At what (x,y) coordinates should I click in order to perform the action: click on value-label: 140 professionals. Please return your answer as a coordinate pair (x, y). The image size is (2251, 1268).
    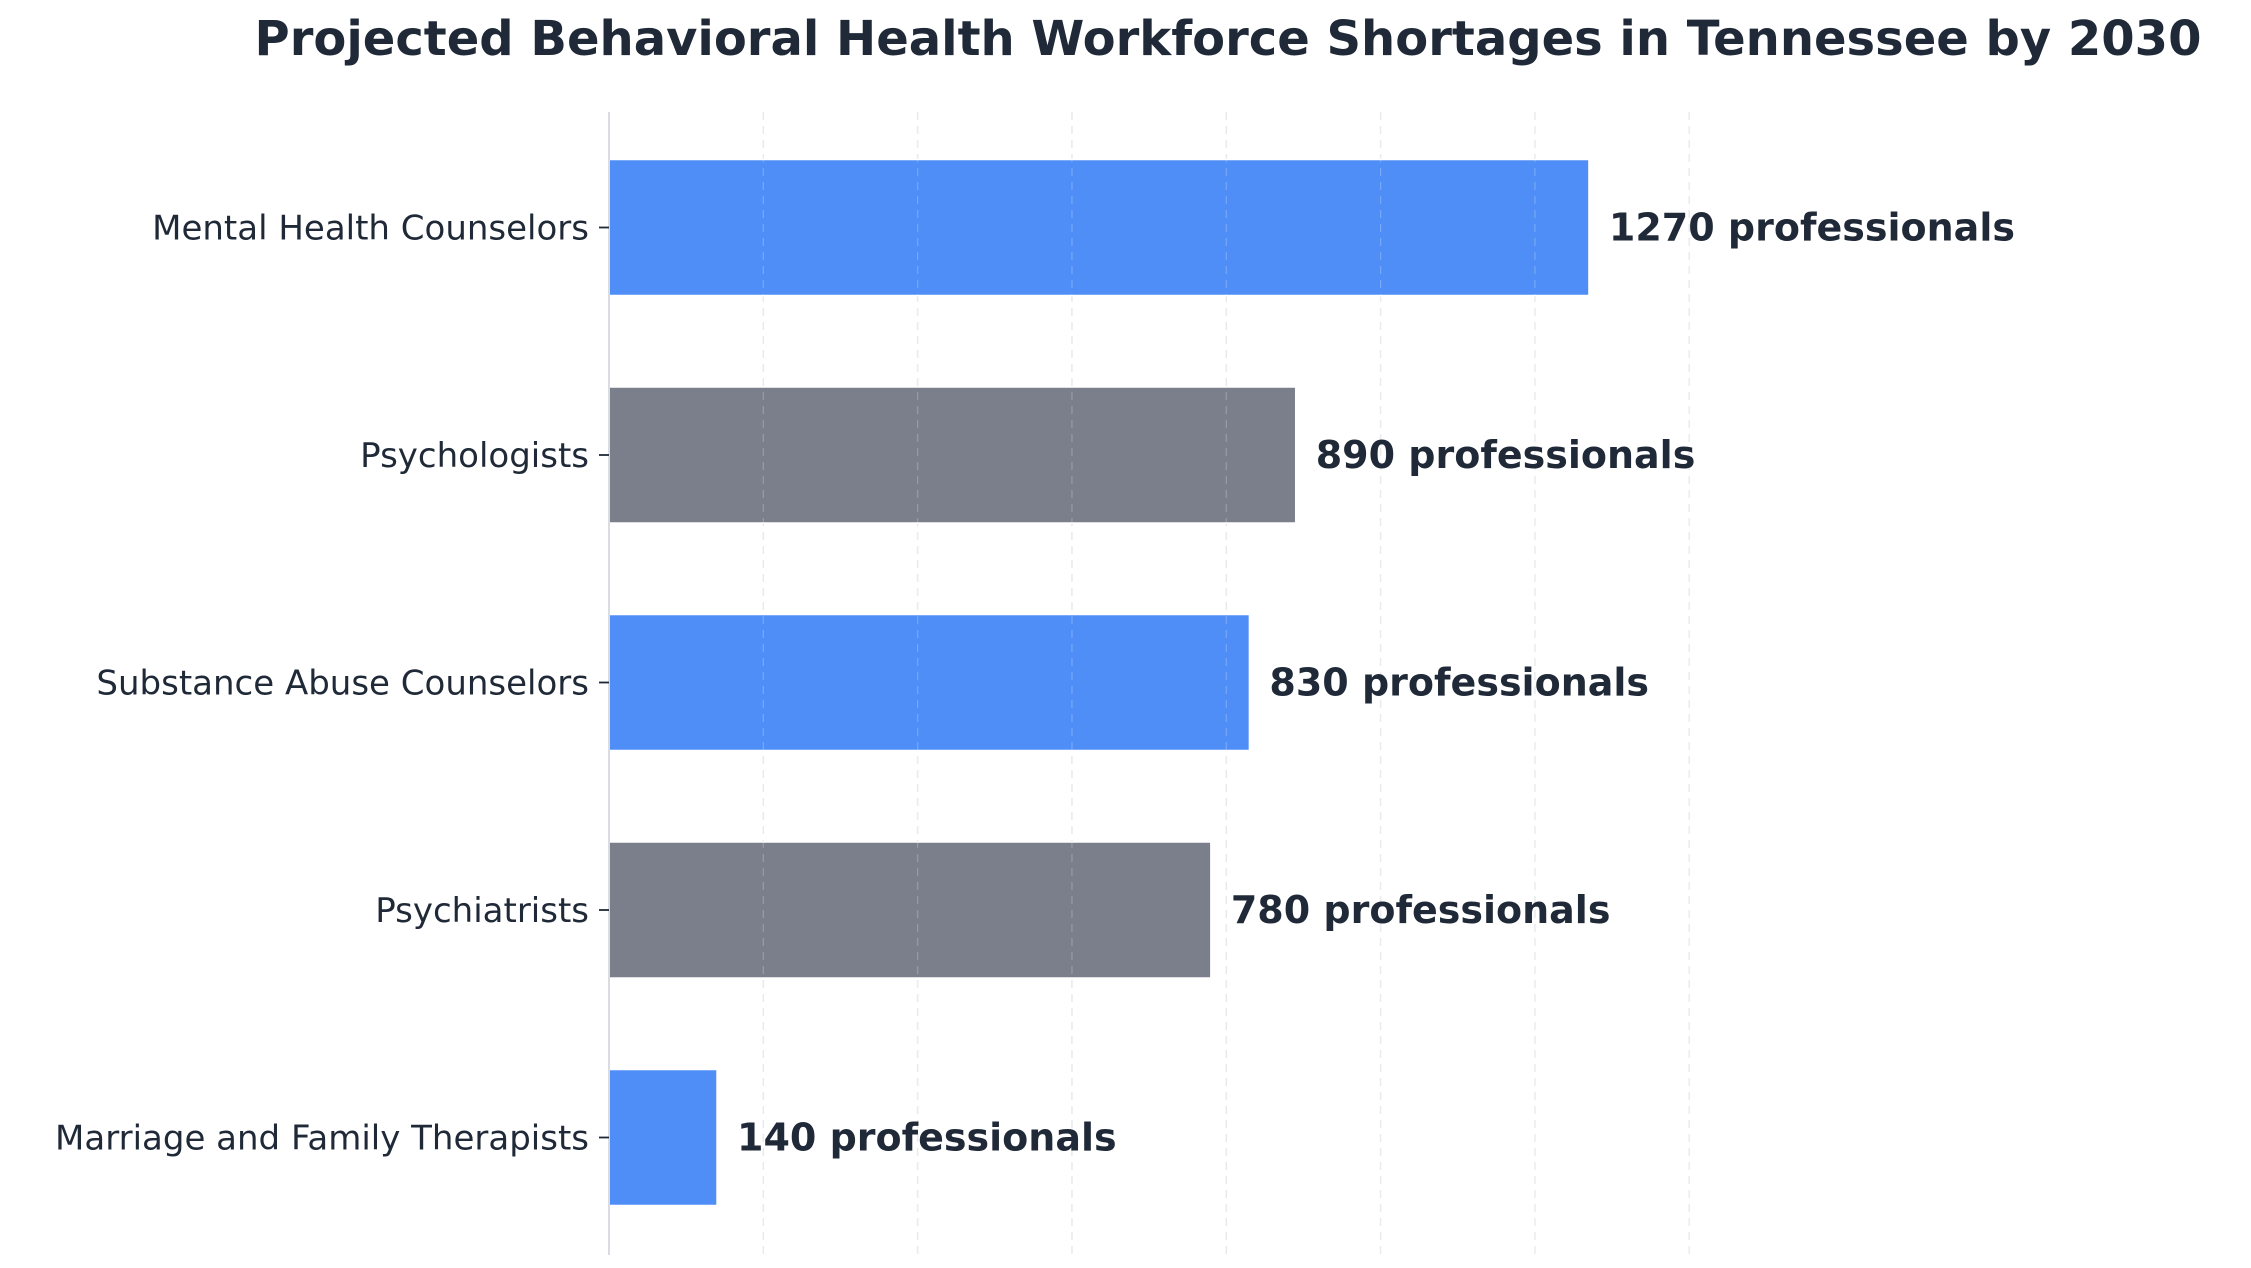
    Looking at the image, I should click on (927, 1138).